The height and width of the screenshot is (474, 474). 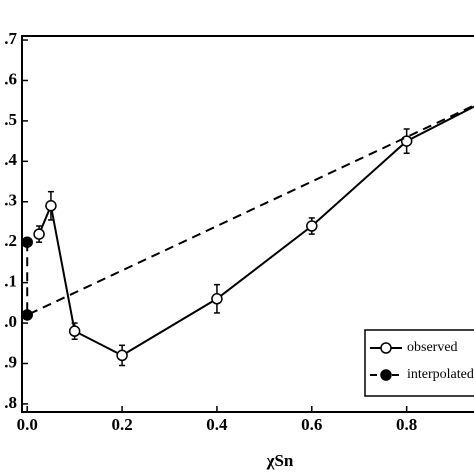 What do you see at coordinates (440, 374) in the screenshot?
I see `legend-label: interpolated` at bounding box center [440, 374].